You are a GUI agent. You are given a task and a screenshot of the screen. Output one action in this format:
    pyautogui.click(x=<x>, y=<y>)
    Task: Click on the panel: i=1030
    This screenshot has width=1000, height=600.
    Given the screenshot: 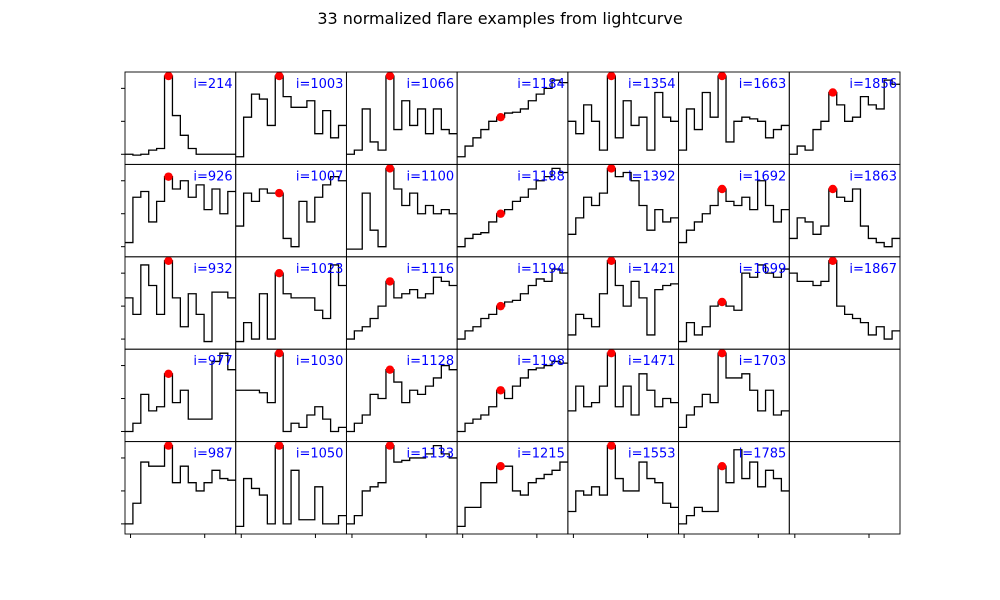 What is the action you would take?
    pyautogui.click(x=291, y=395)
    